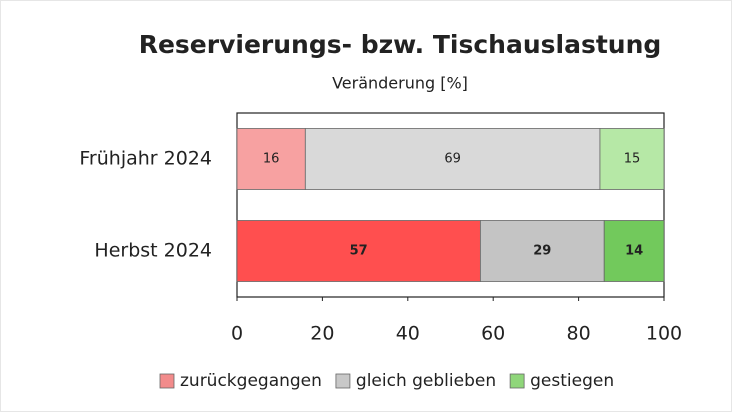  Describe the element at coordinates (426, 381) in the screenshot. I see `legend-label: gleich geblieben` at that location.